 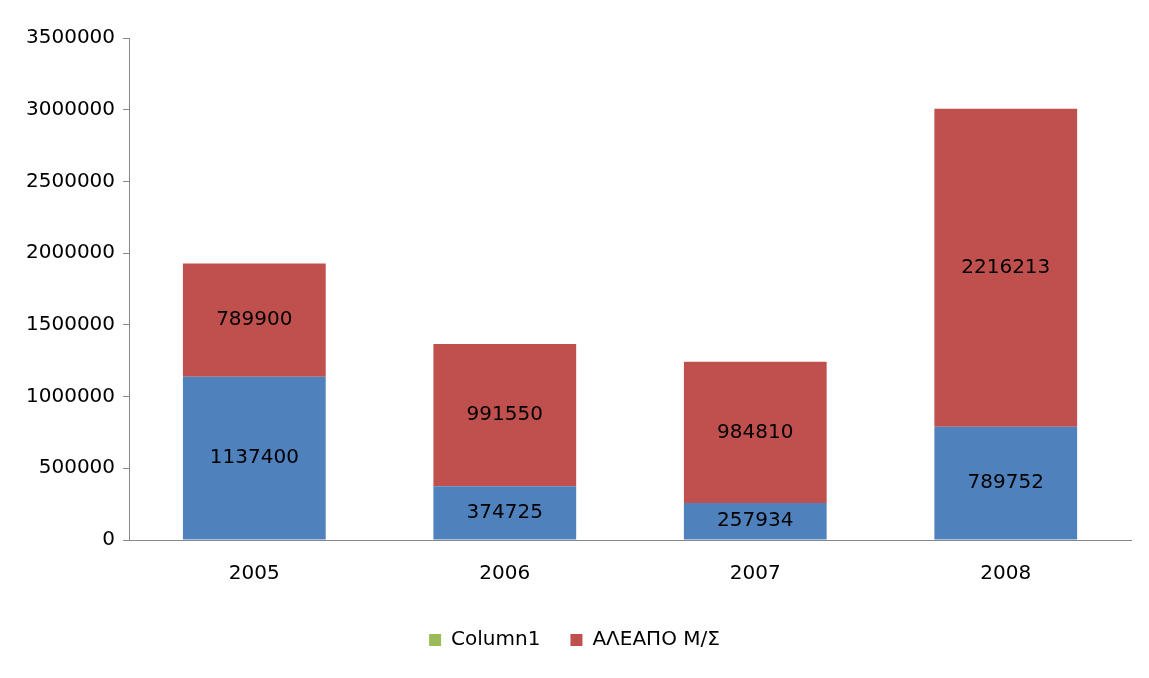 I want to click on y-tick-label: 1000000, so click(x=70, y=394).